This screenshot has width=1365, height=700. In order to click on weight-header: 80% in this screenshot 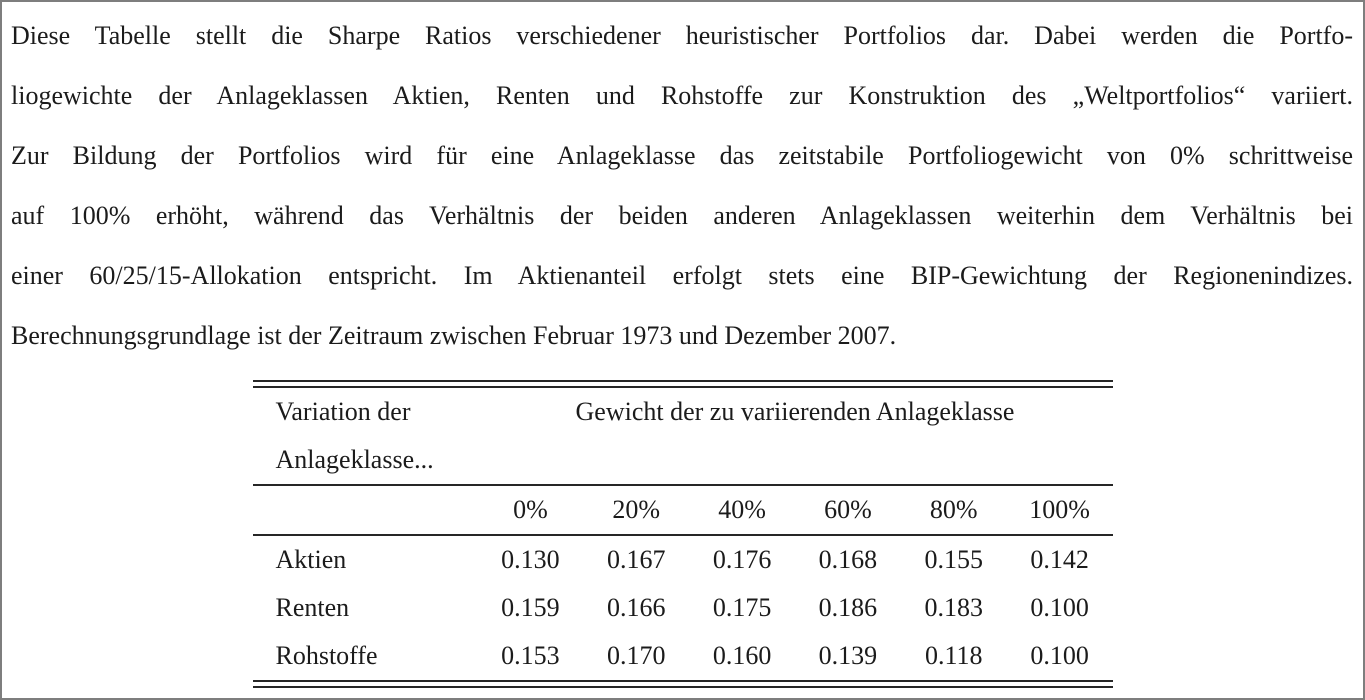, I will do `click(953, 509)`.